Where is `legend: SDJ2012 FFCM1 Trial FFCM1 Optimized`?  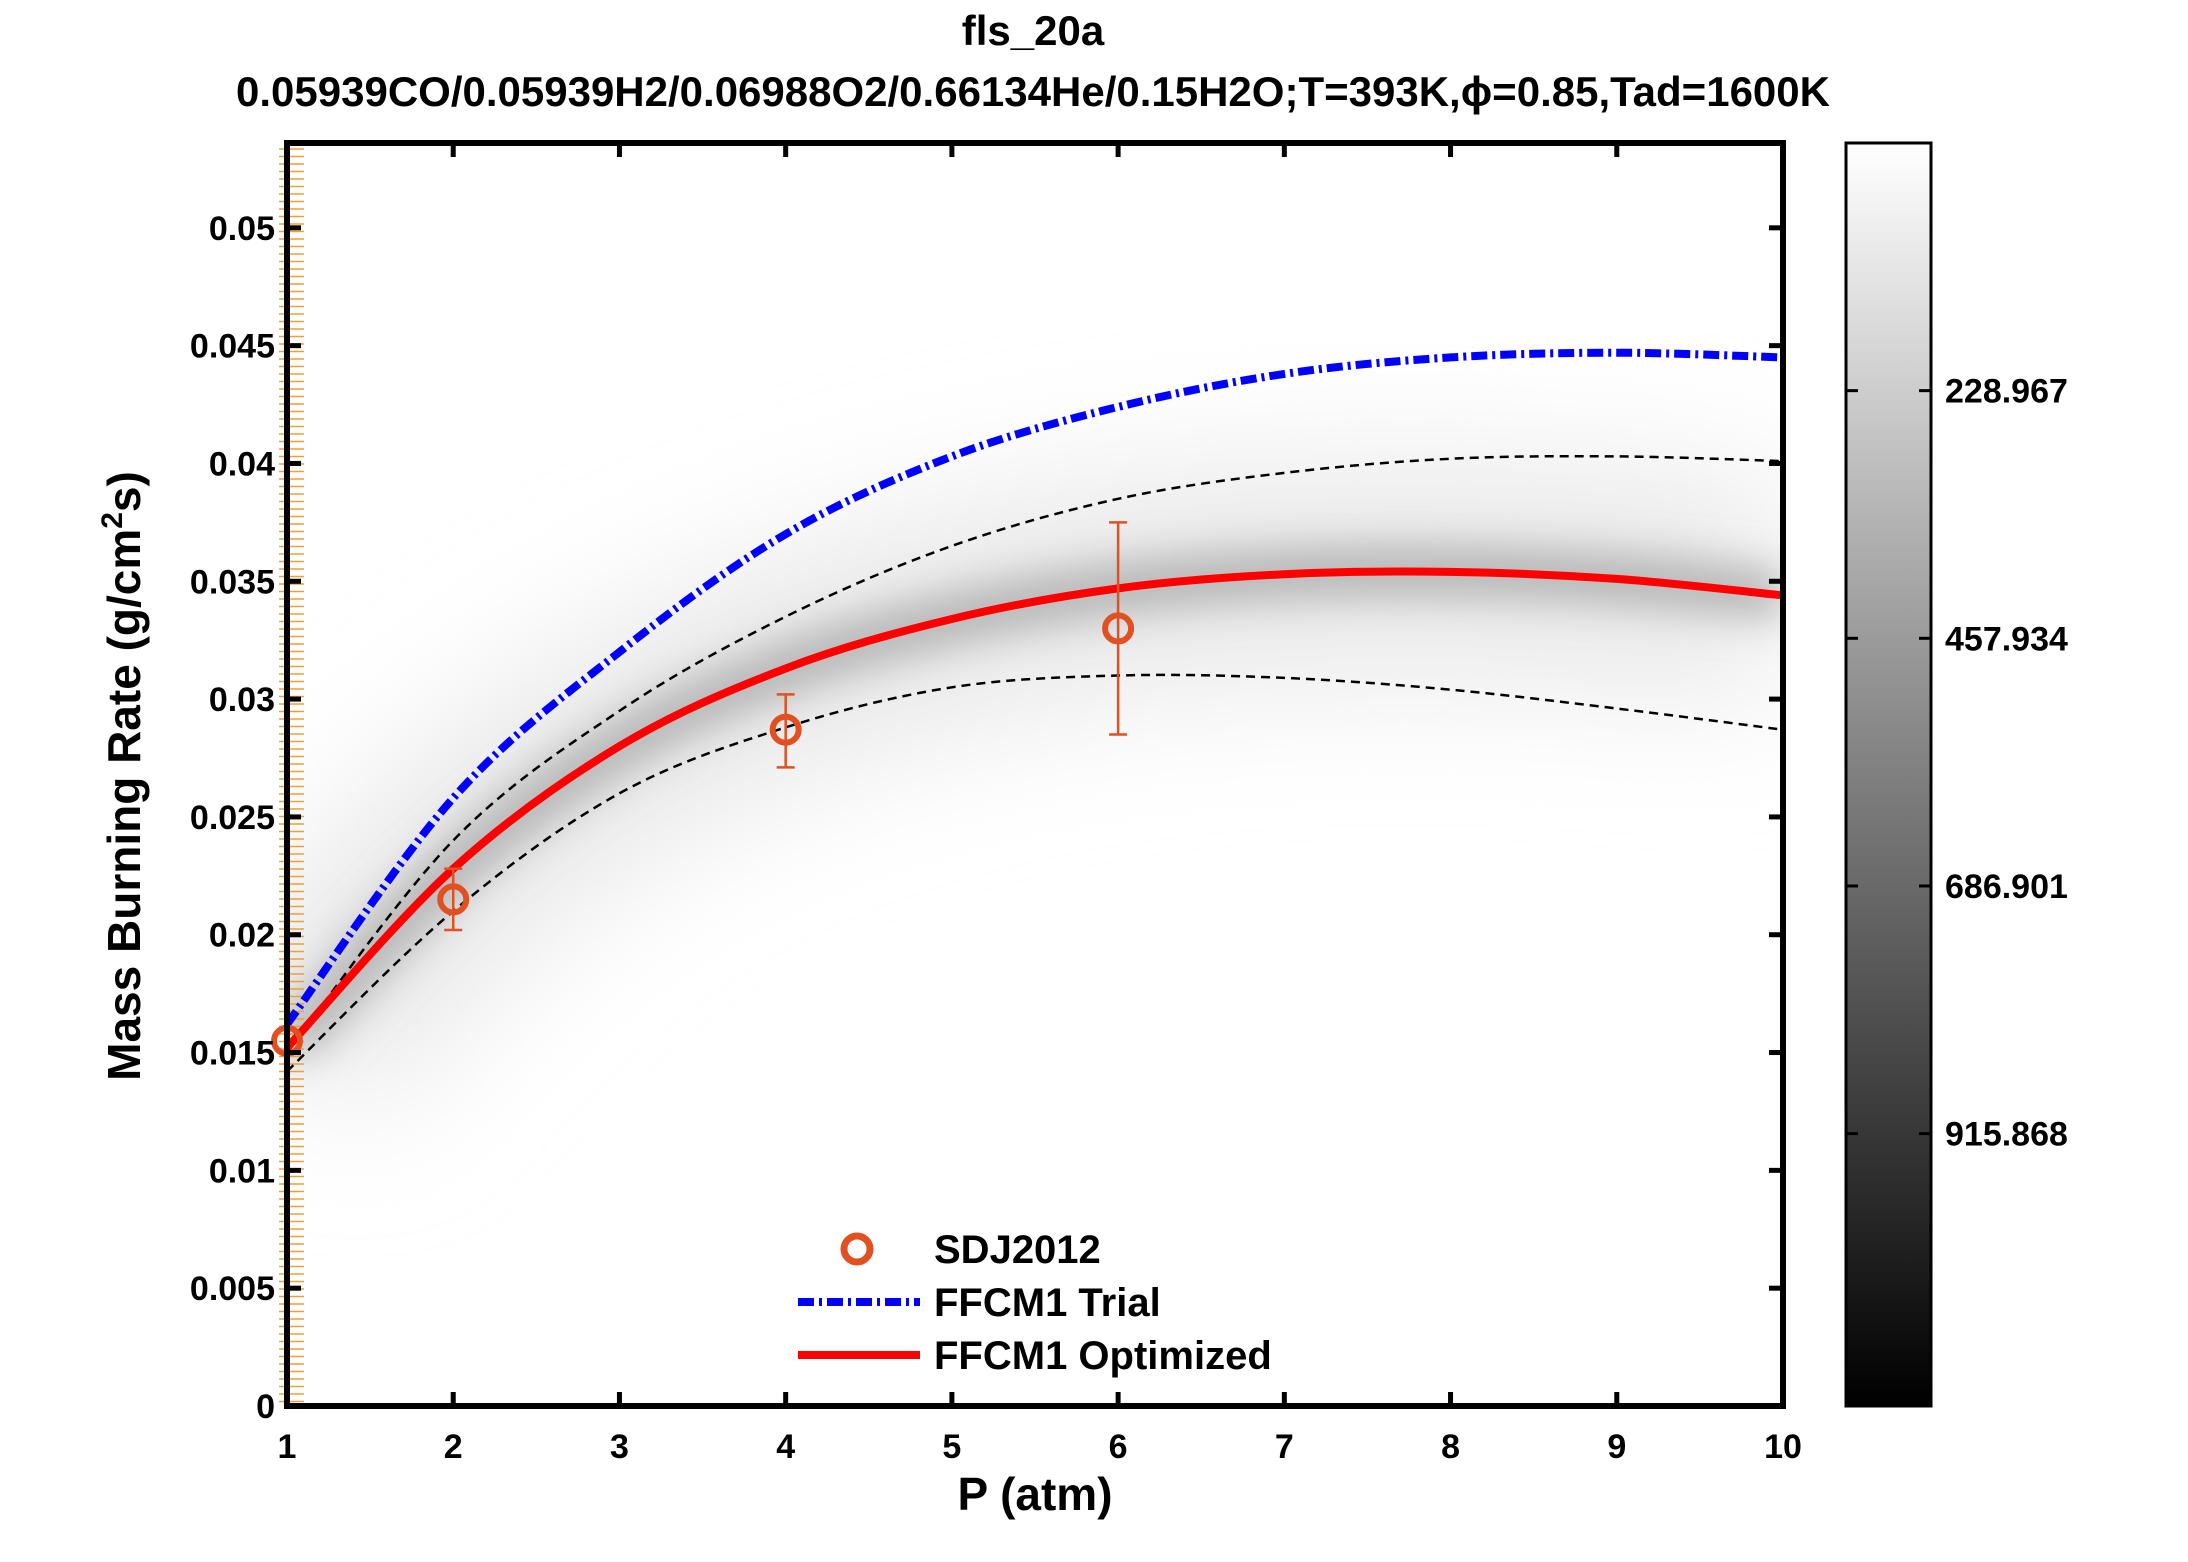
legend: SDJ2012 FFCM1 Trial FFCM1 Optimized is located at coordinates (1035, 1303).